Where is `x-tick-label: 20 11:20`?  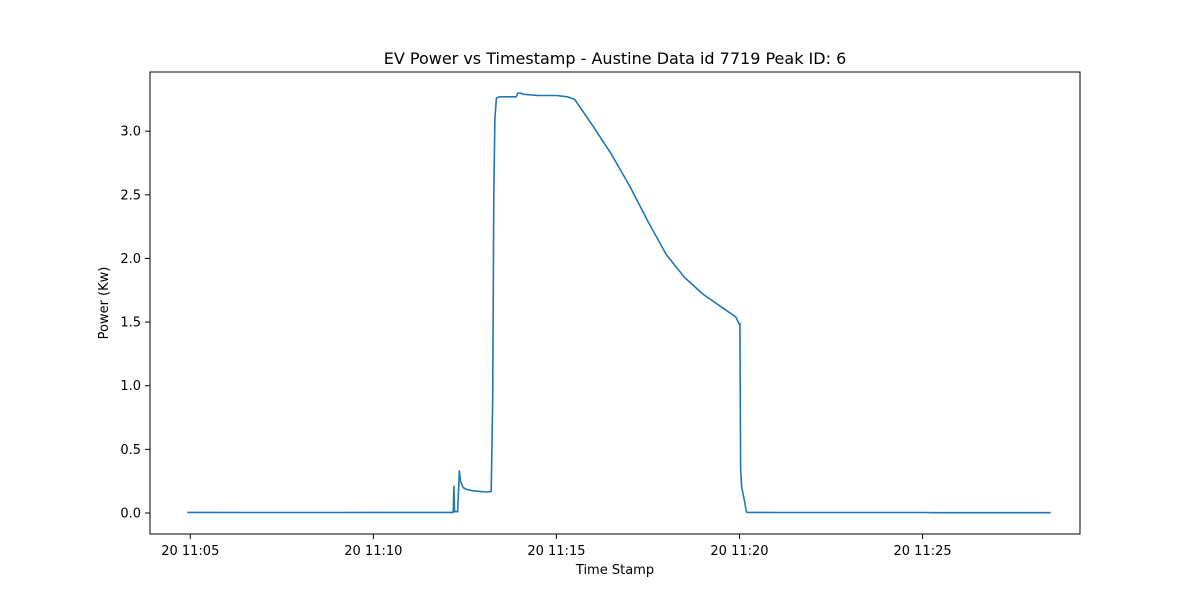
x-tick-label: 20 11:20 is located at coordinates (739, 551).